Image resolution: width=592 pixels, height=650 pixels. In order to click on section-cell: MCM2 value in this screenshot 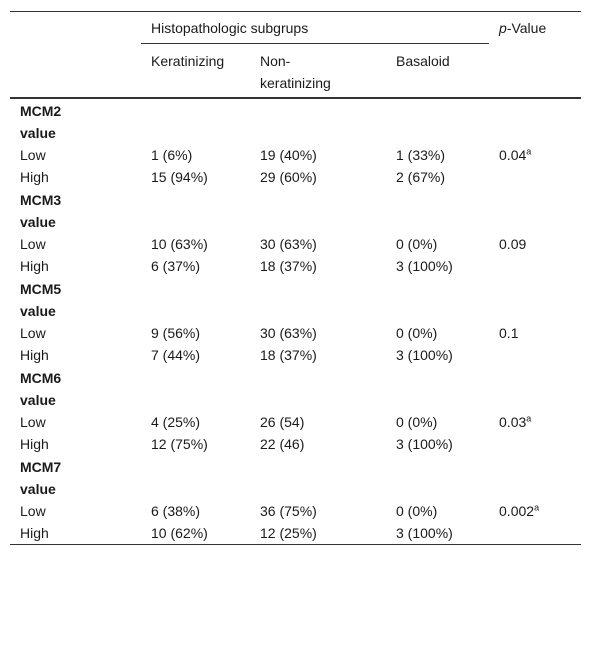, I will do `click(75, 121)`.